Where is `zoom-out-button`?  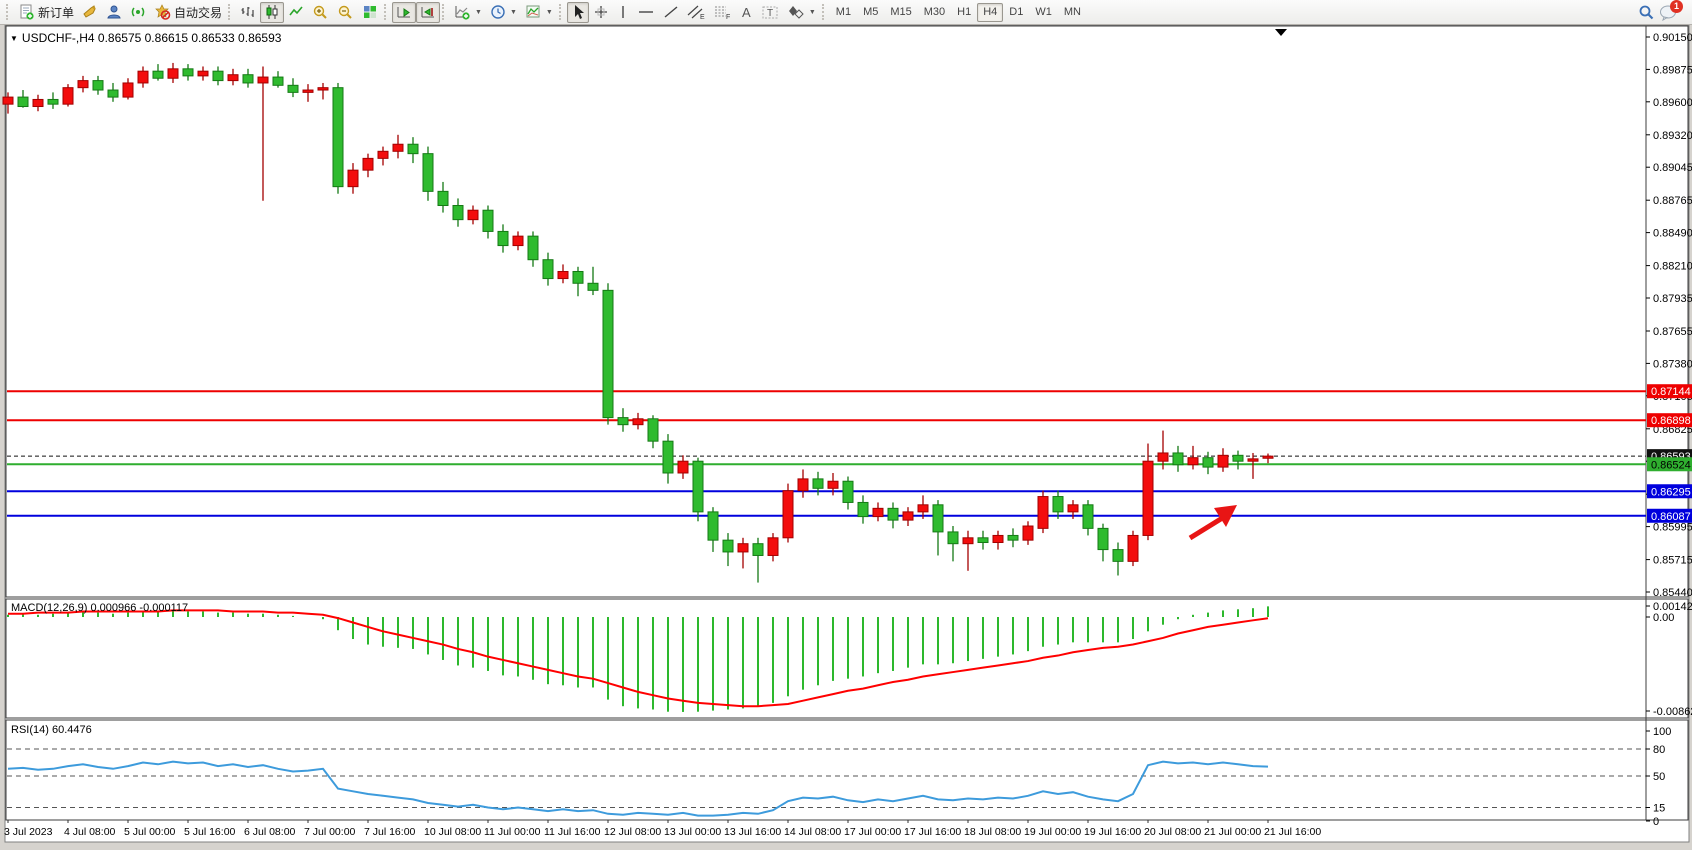 zoom-out-button is located at coordinates (345, 12).